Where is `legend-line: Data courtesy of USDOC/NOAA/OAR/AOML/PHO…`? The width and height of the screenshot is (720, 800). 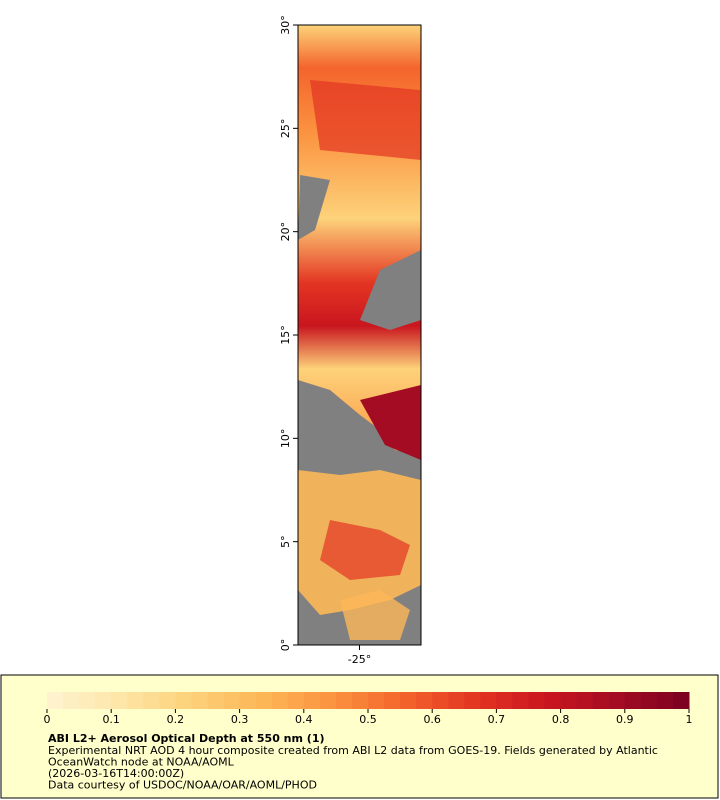 legend-line: Data courtesy of USDOC/NOAA/OAR/AOML/PHO… is located at coordinates (182, 785).